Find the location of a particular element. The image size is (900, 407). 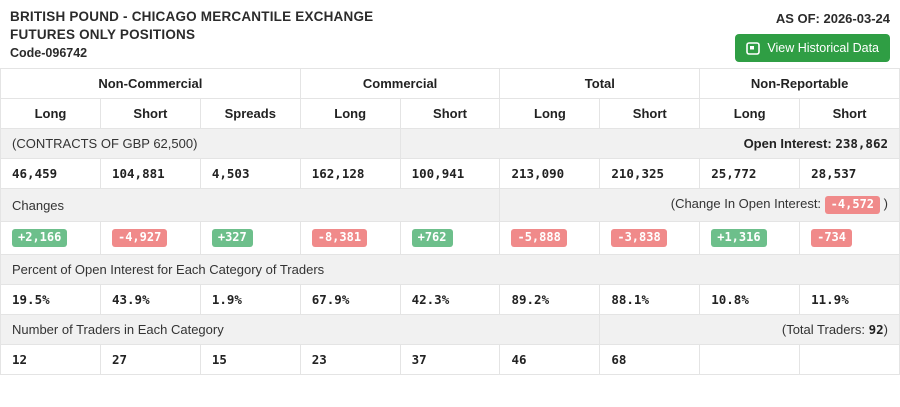

view-historical-data-label: View Historical Data is located at coordinates (823, 48).